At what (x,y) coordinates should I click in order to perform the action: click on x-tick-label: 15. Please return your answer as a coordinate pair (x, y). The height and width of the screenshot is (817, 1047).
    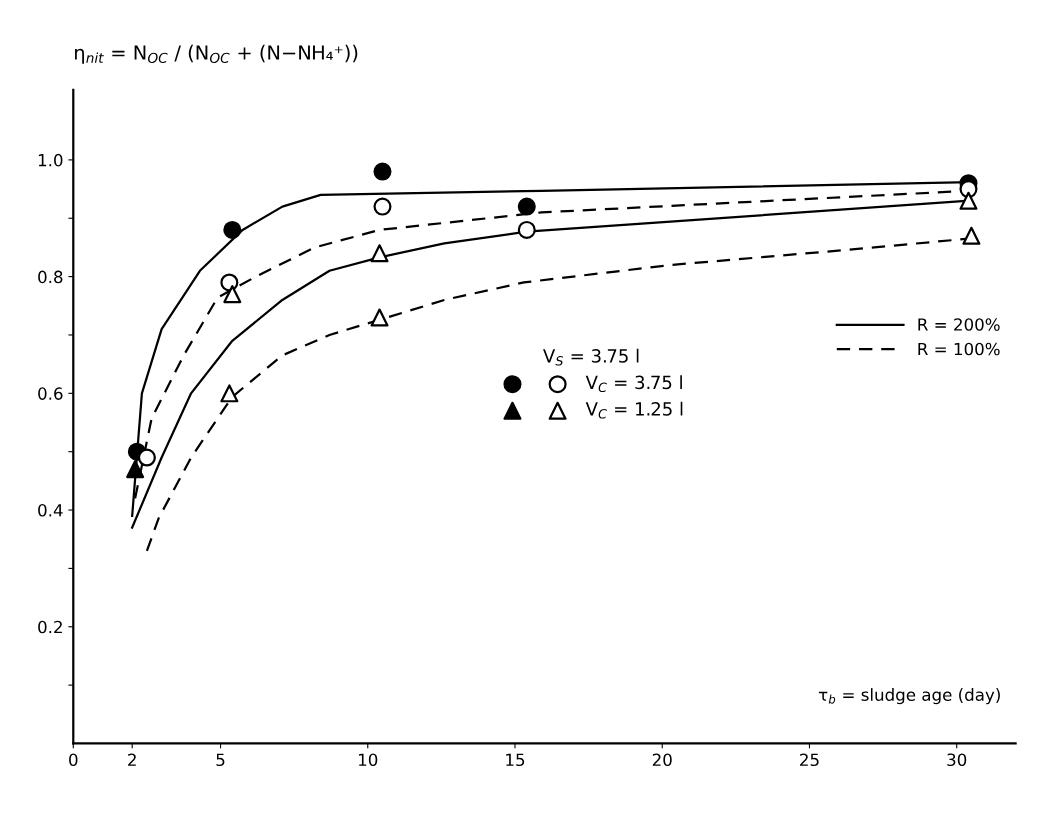
    Looking at the image, I should click on (515, 760).